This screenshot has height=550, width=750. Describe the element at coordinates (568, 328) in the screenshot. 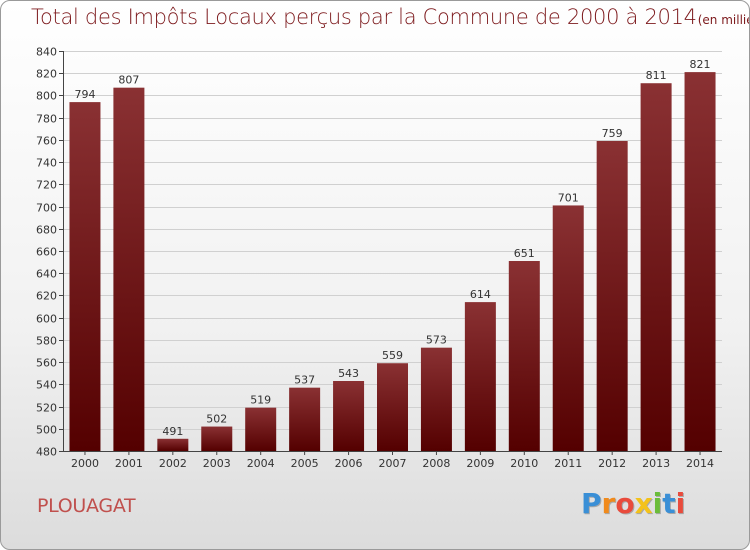

I see `bar-2011` at that location.